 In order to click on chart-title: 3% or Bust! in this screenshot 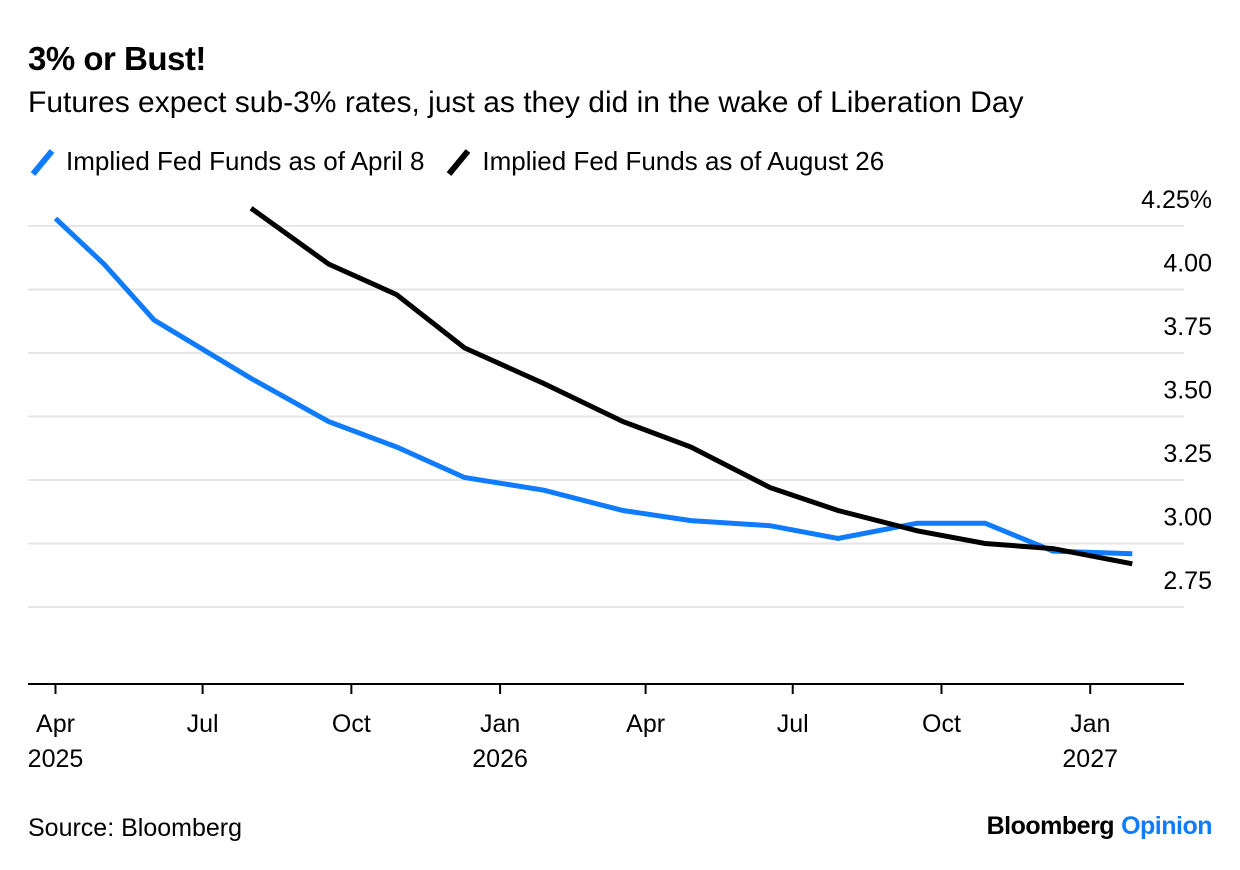, I will do `click(117, 58)`.